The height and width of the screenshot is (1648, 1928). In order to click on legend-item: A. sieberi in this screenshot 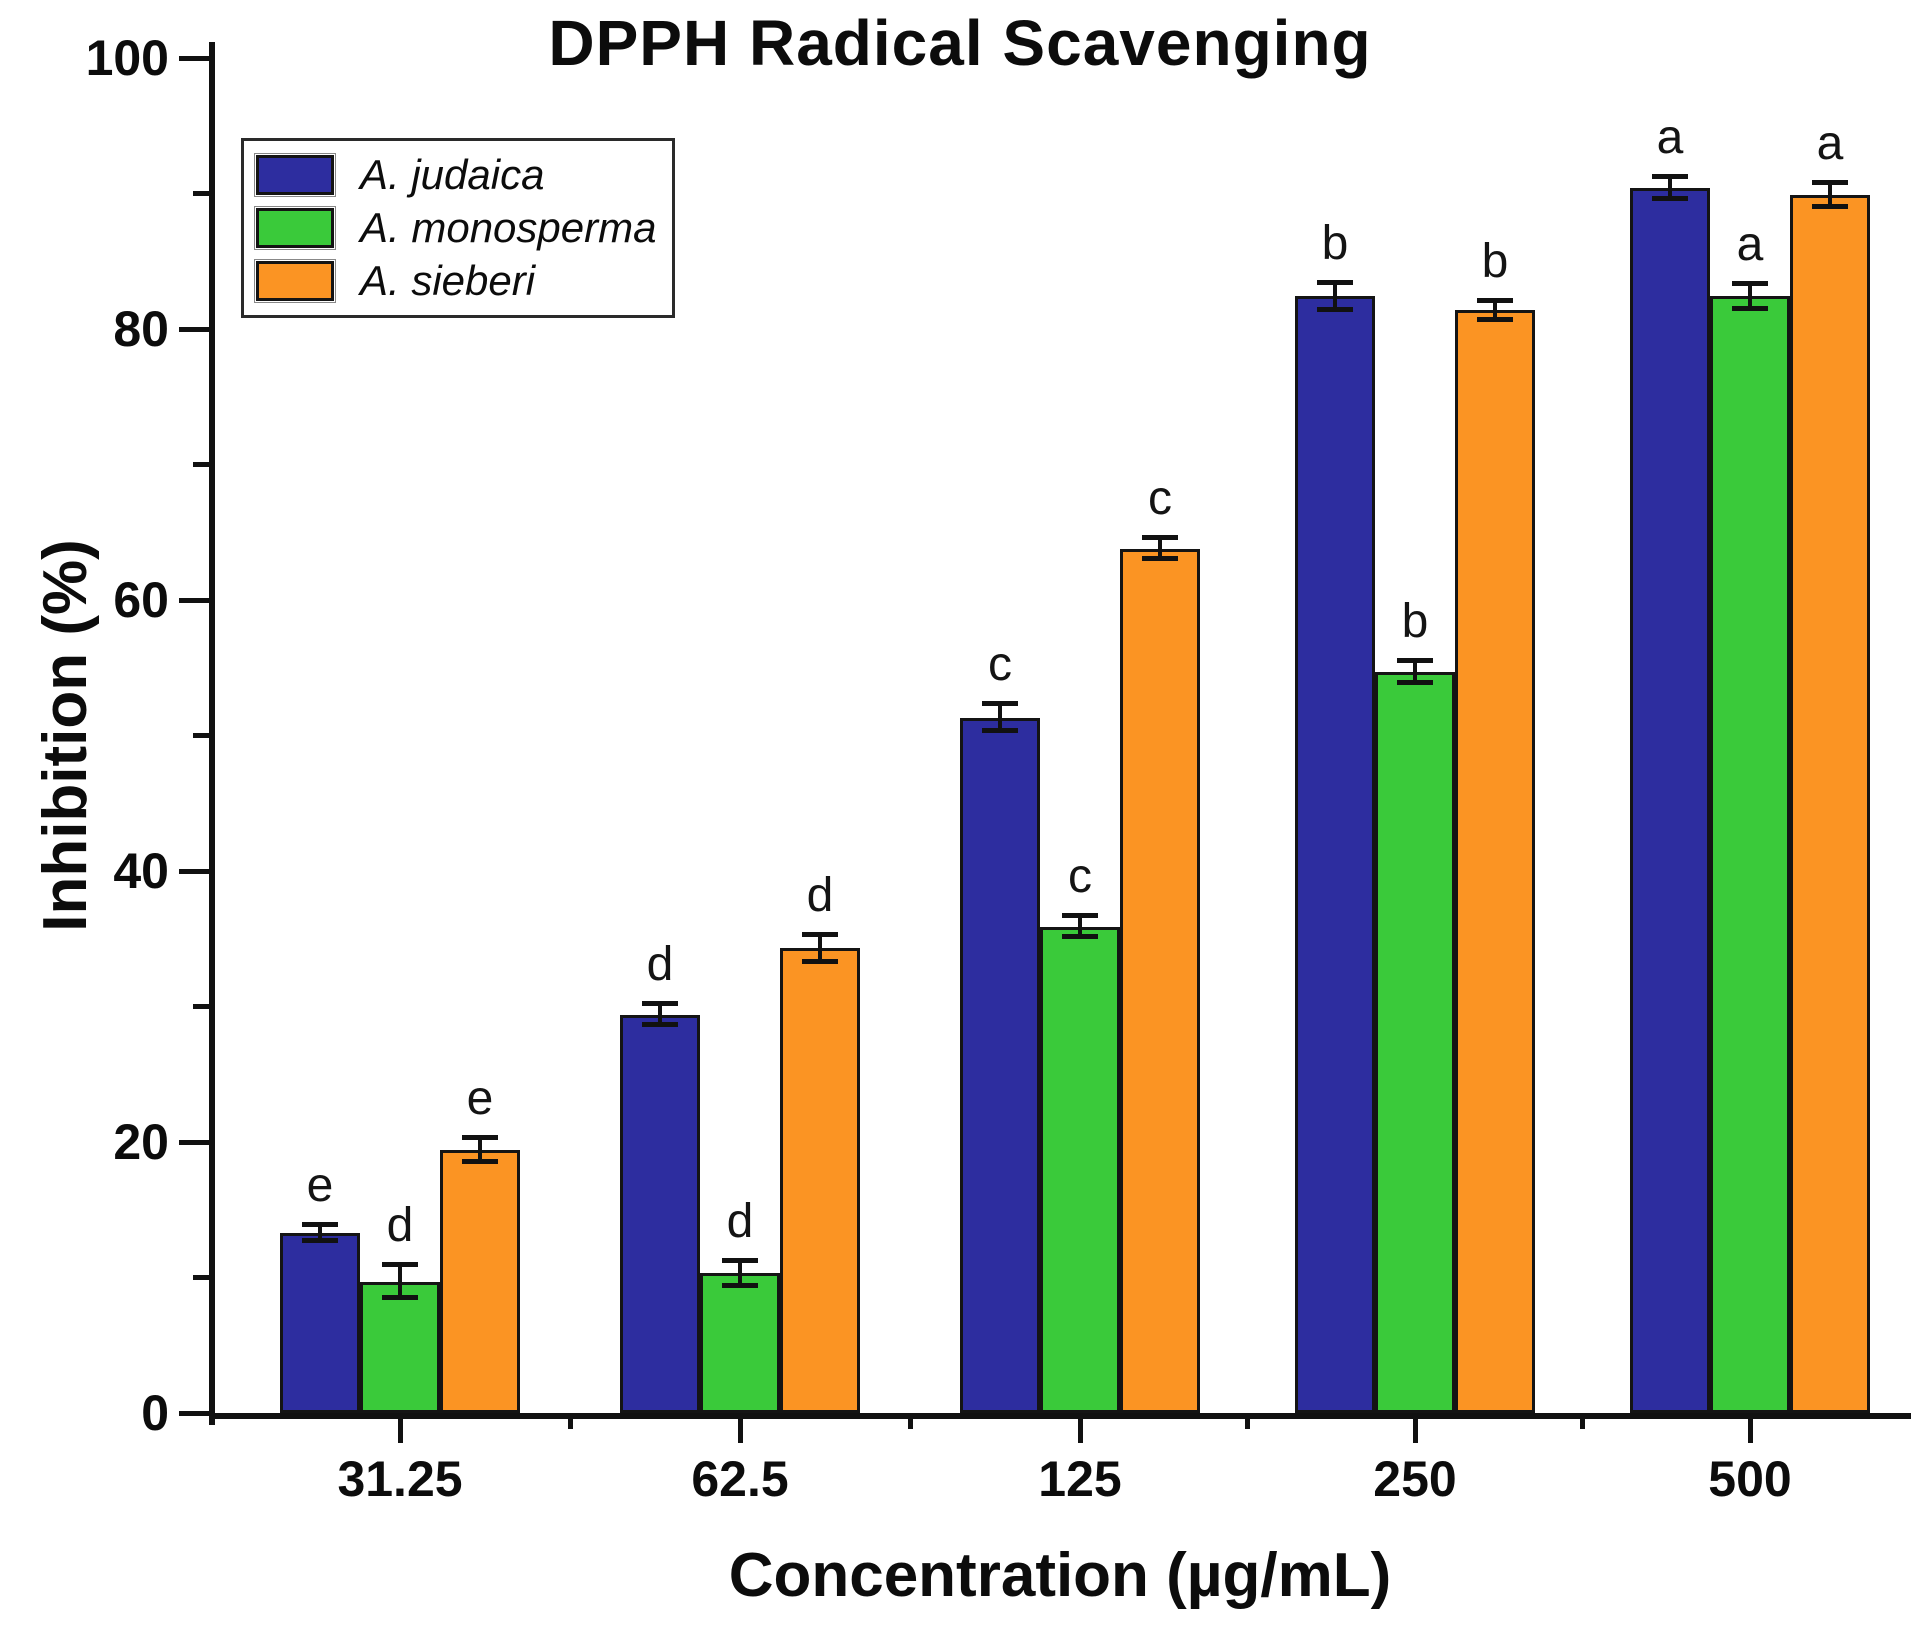, I will do `click(455, 281)`.